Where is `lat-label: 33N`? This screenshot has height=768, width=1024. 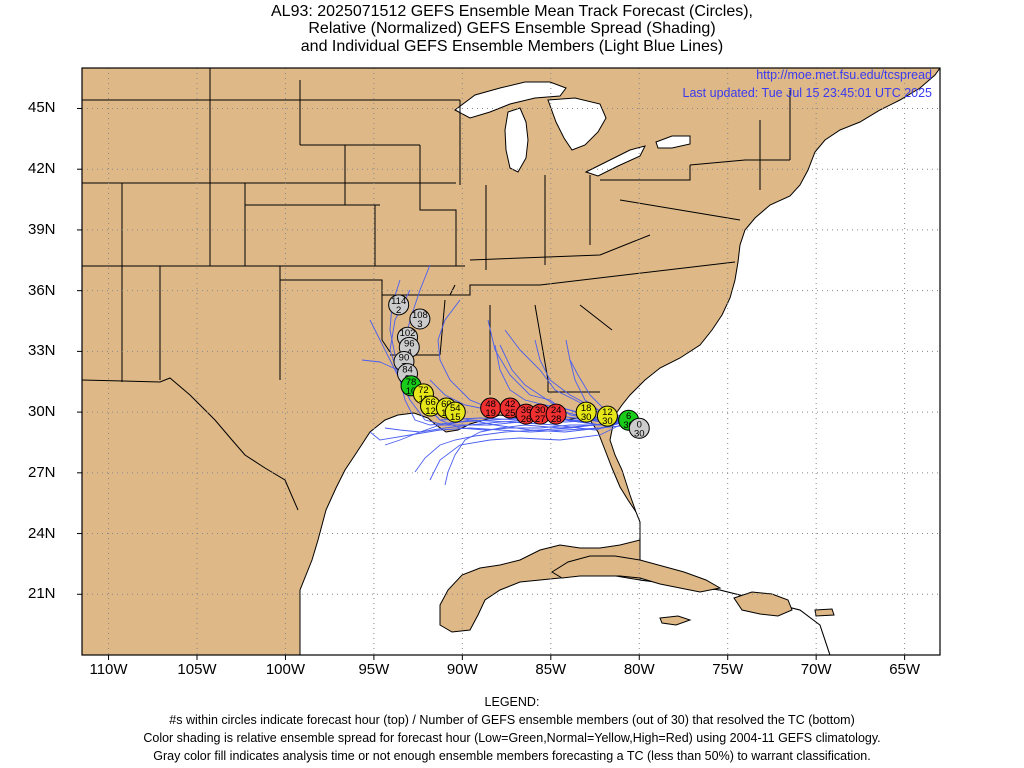
lat-label: 33N is located at coordinates (42, 351).